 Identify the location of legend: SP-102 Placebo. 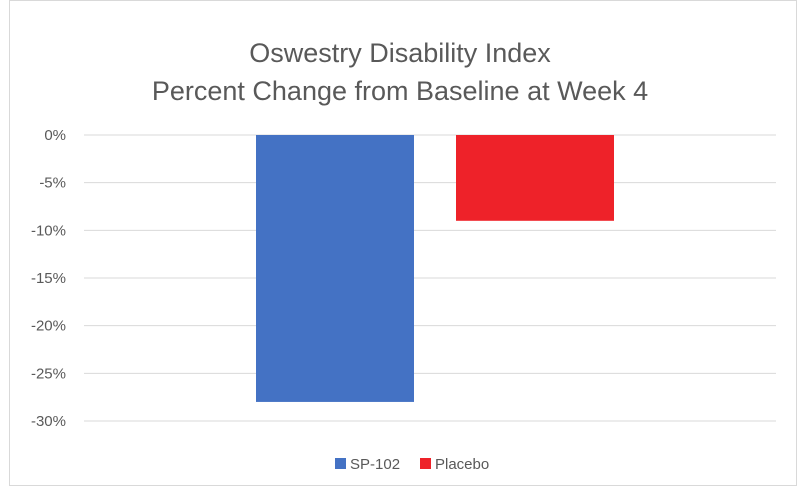
(412, 464).